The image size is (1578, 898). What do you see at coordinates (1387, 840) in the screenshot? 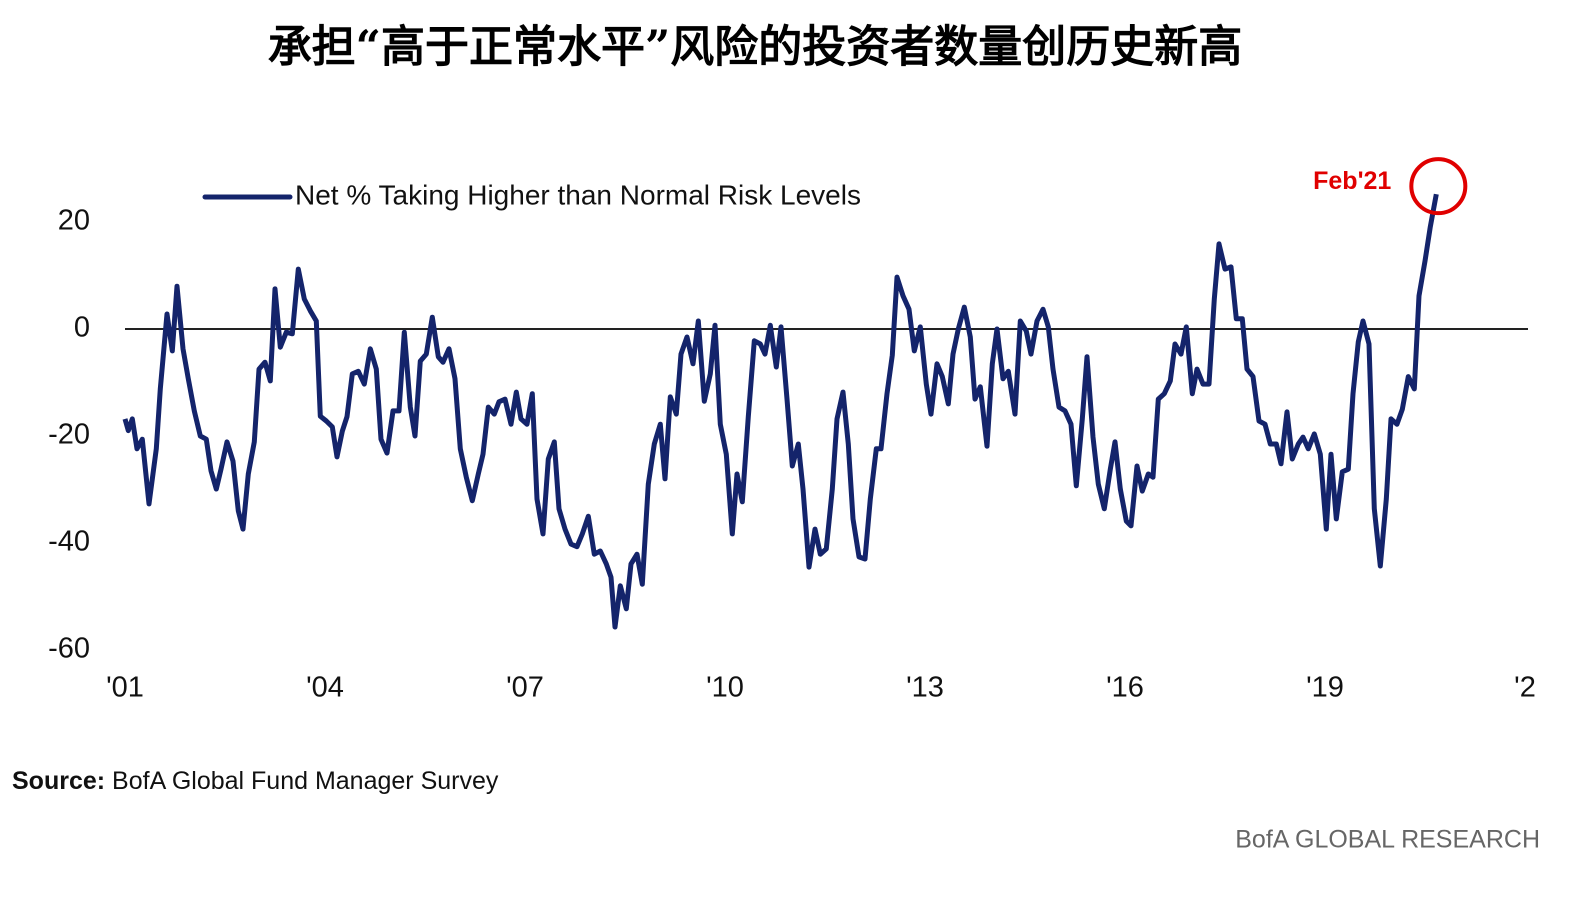
I see `brand: BofA GLOBAL RESEARCH` at bounding box center [1387, 840].